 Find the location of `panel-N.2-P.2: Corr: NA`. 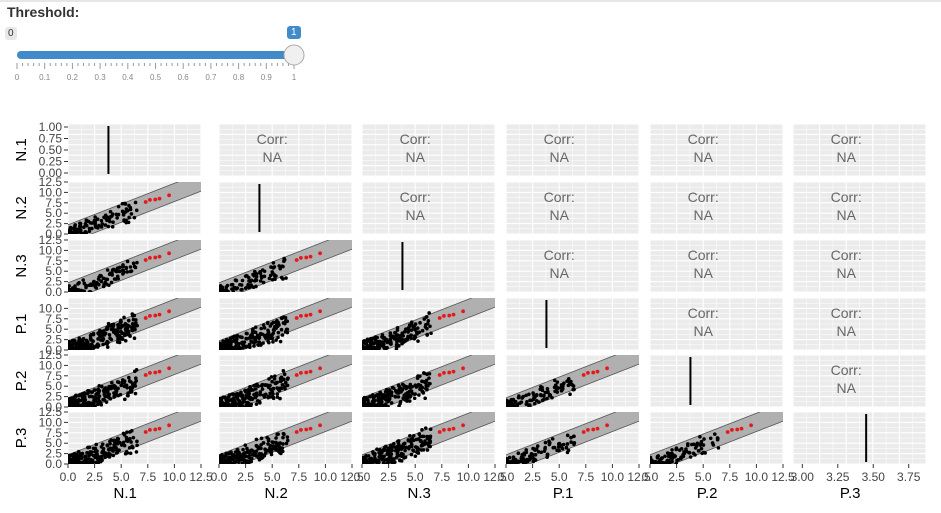

panel-N.2-P.2: Corr: NA is located at coordinates (716, 208).